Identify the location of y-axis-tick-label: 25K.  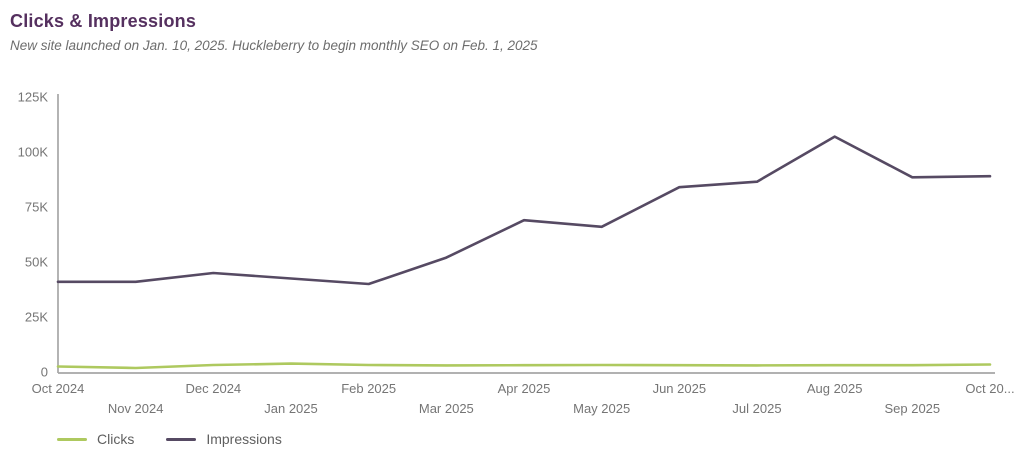
(36, 317).